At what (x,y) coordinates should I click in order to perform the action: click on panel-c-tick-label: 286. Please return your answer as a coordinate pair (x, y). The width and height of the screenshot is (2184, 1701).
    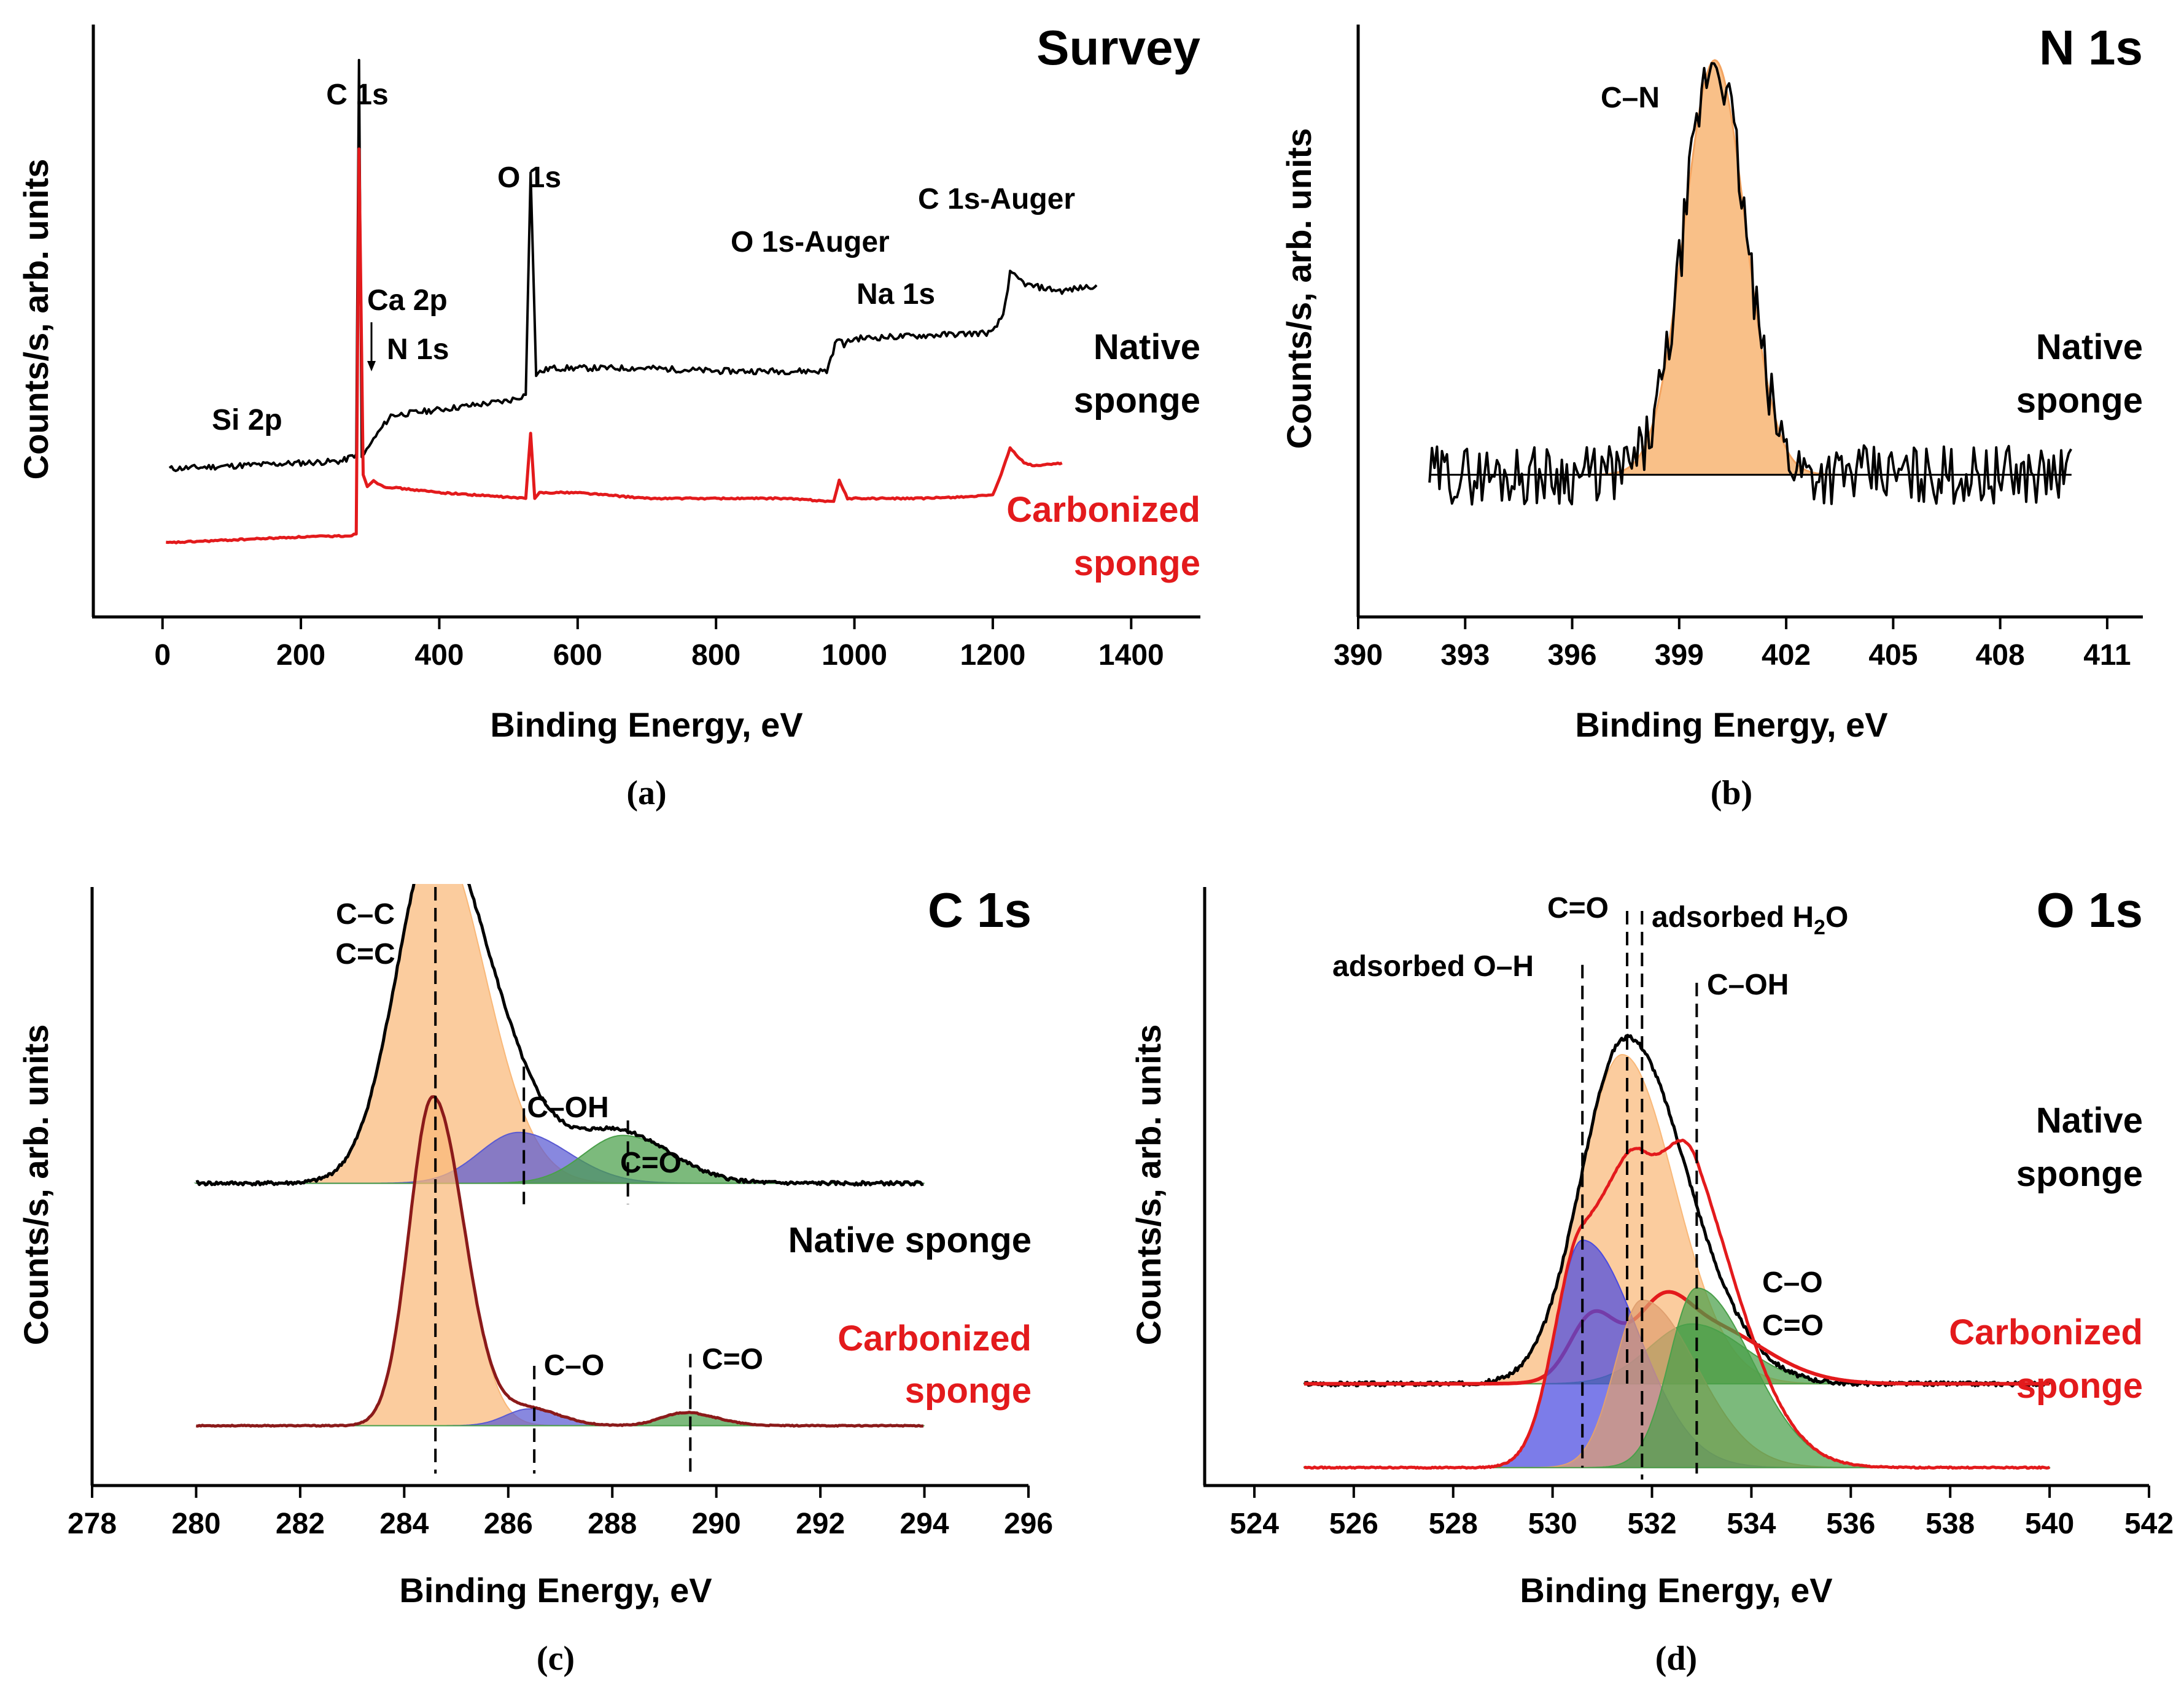
    Looking at the image, I should click on (508, 1524).